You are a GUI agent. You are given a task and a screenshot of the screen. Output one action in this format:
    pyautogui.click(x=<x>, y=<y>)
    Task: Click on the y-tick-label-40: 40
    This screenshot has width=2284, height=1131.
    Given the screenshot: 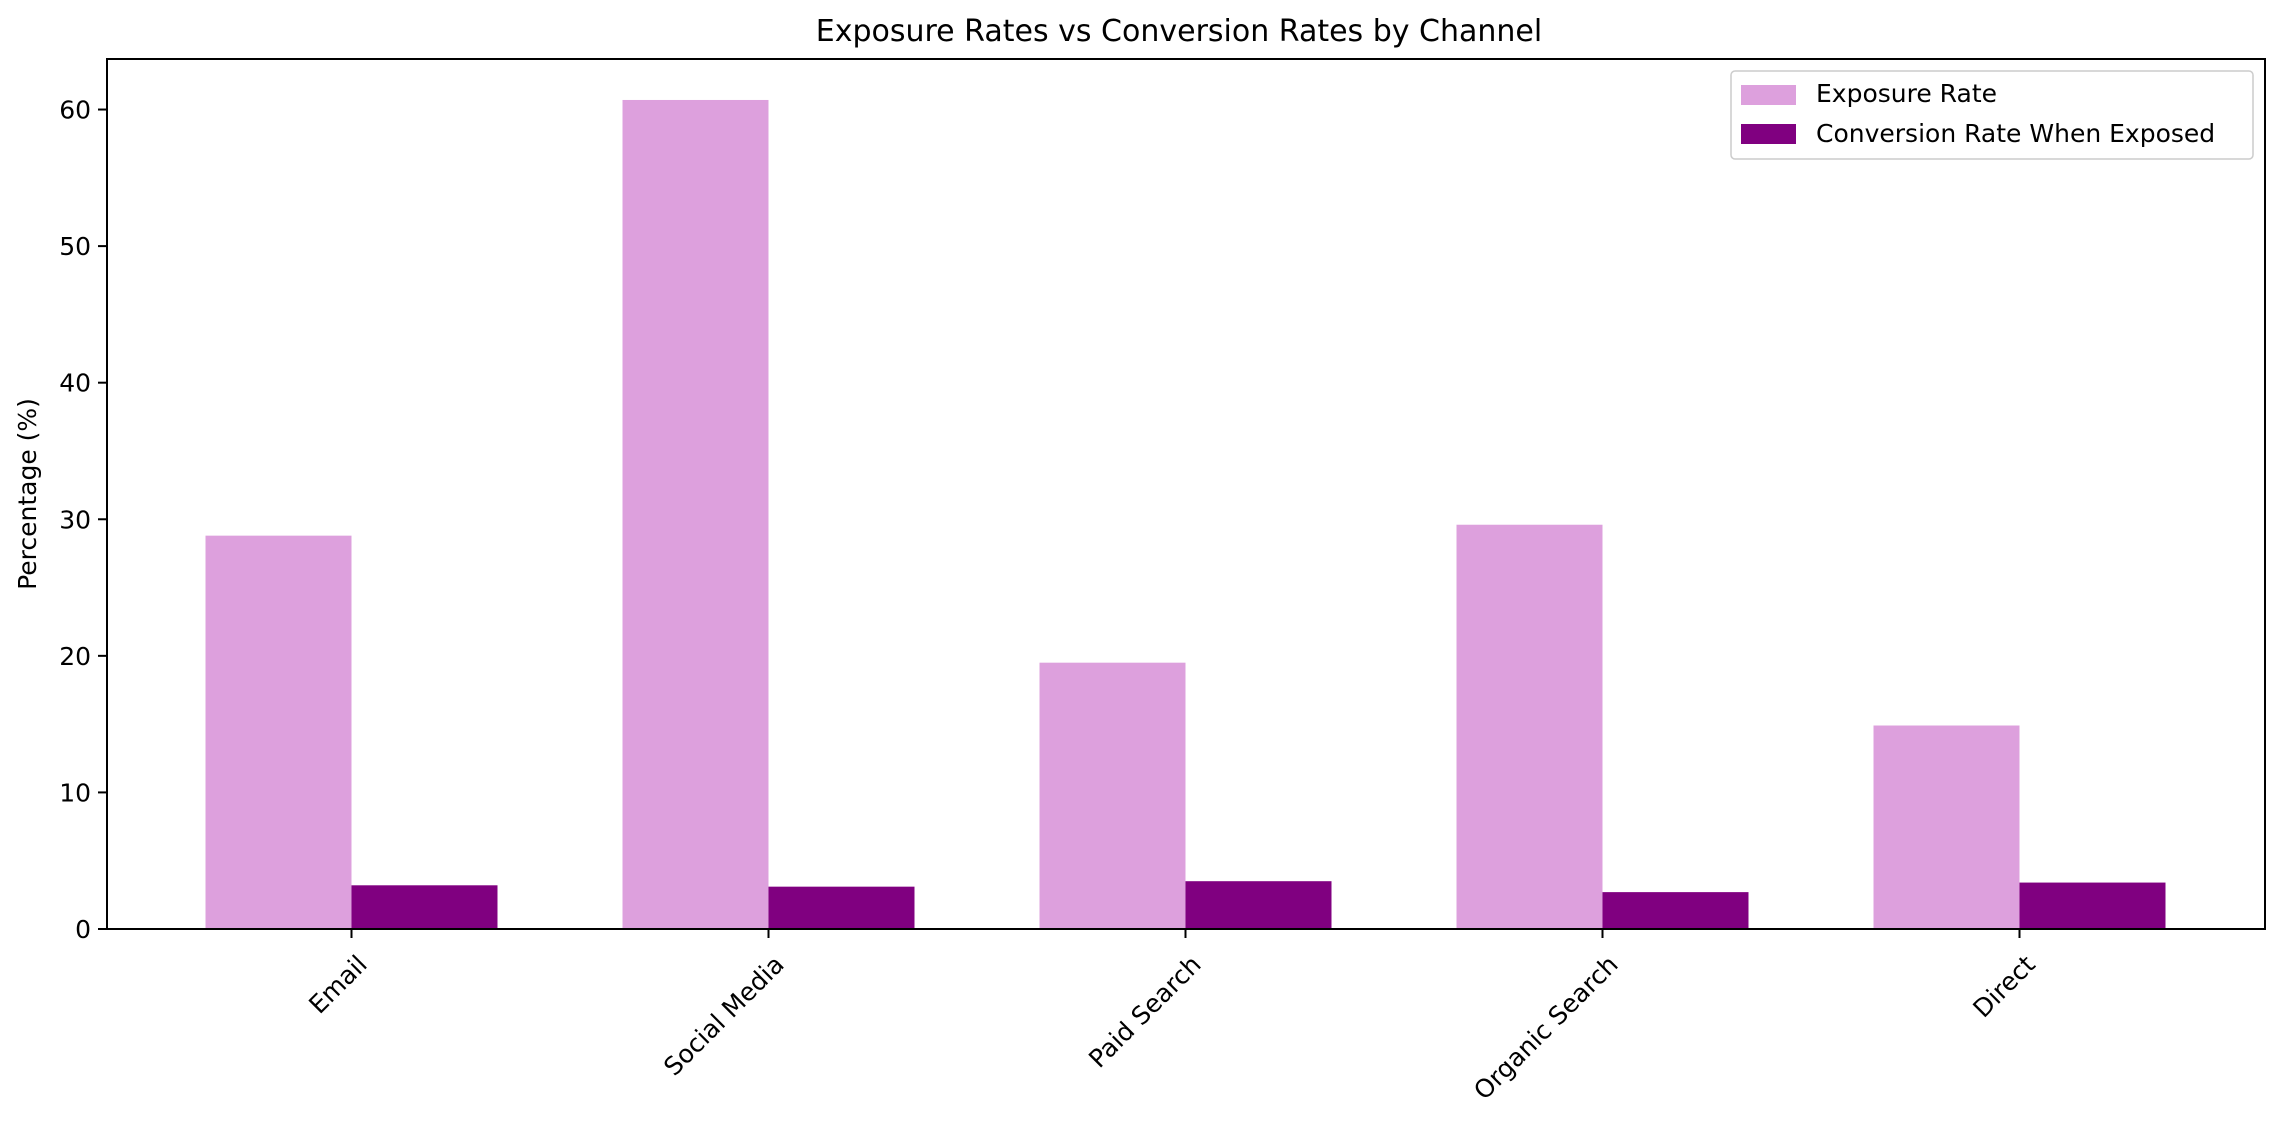 What is the action you would take?
    pyautogui.click(x=75, y=383)
    